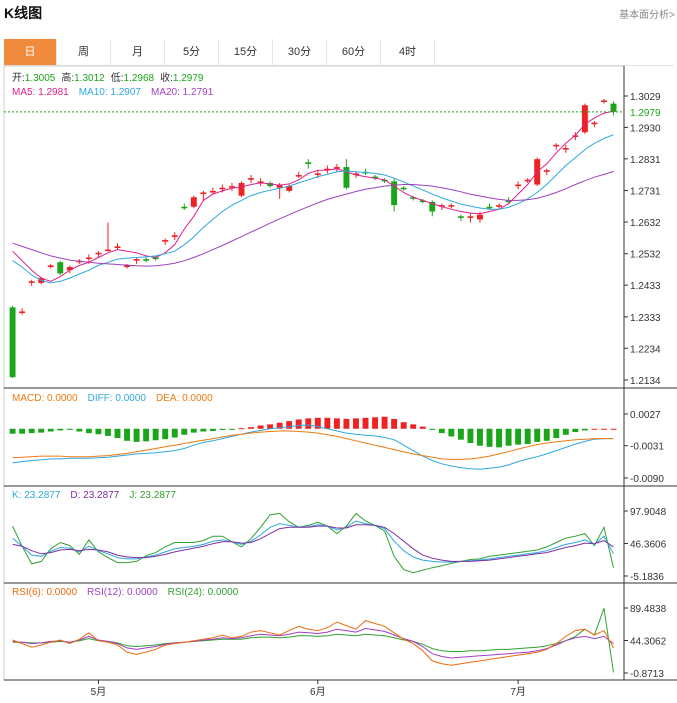  What do you see at coordinates (648, 111) in the screenshot?
I see `last-price-box` at bounding box center [648, 111].